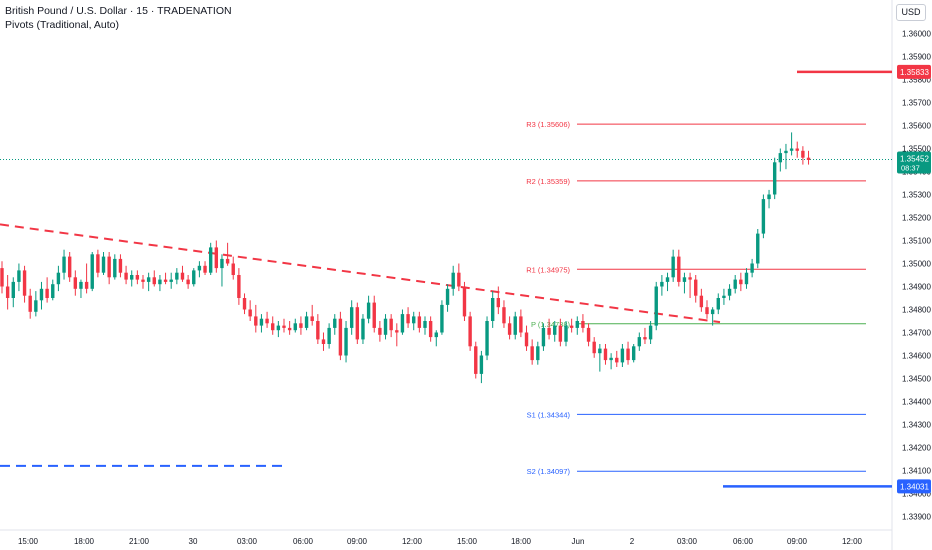 The width and height of the screenshot is (932, 550). Describe the element at coordinates (916, 264) in the screenshot. I see `y-tick-label: 1.35000` at that location.